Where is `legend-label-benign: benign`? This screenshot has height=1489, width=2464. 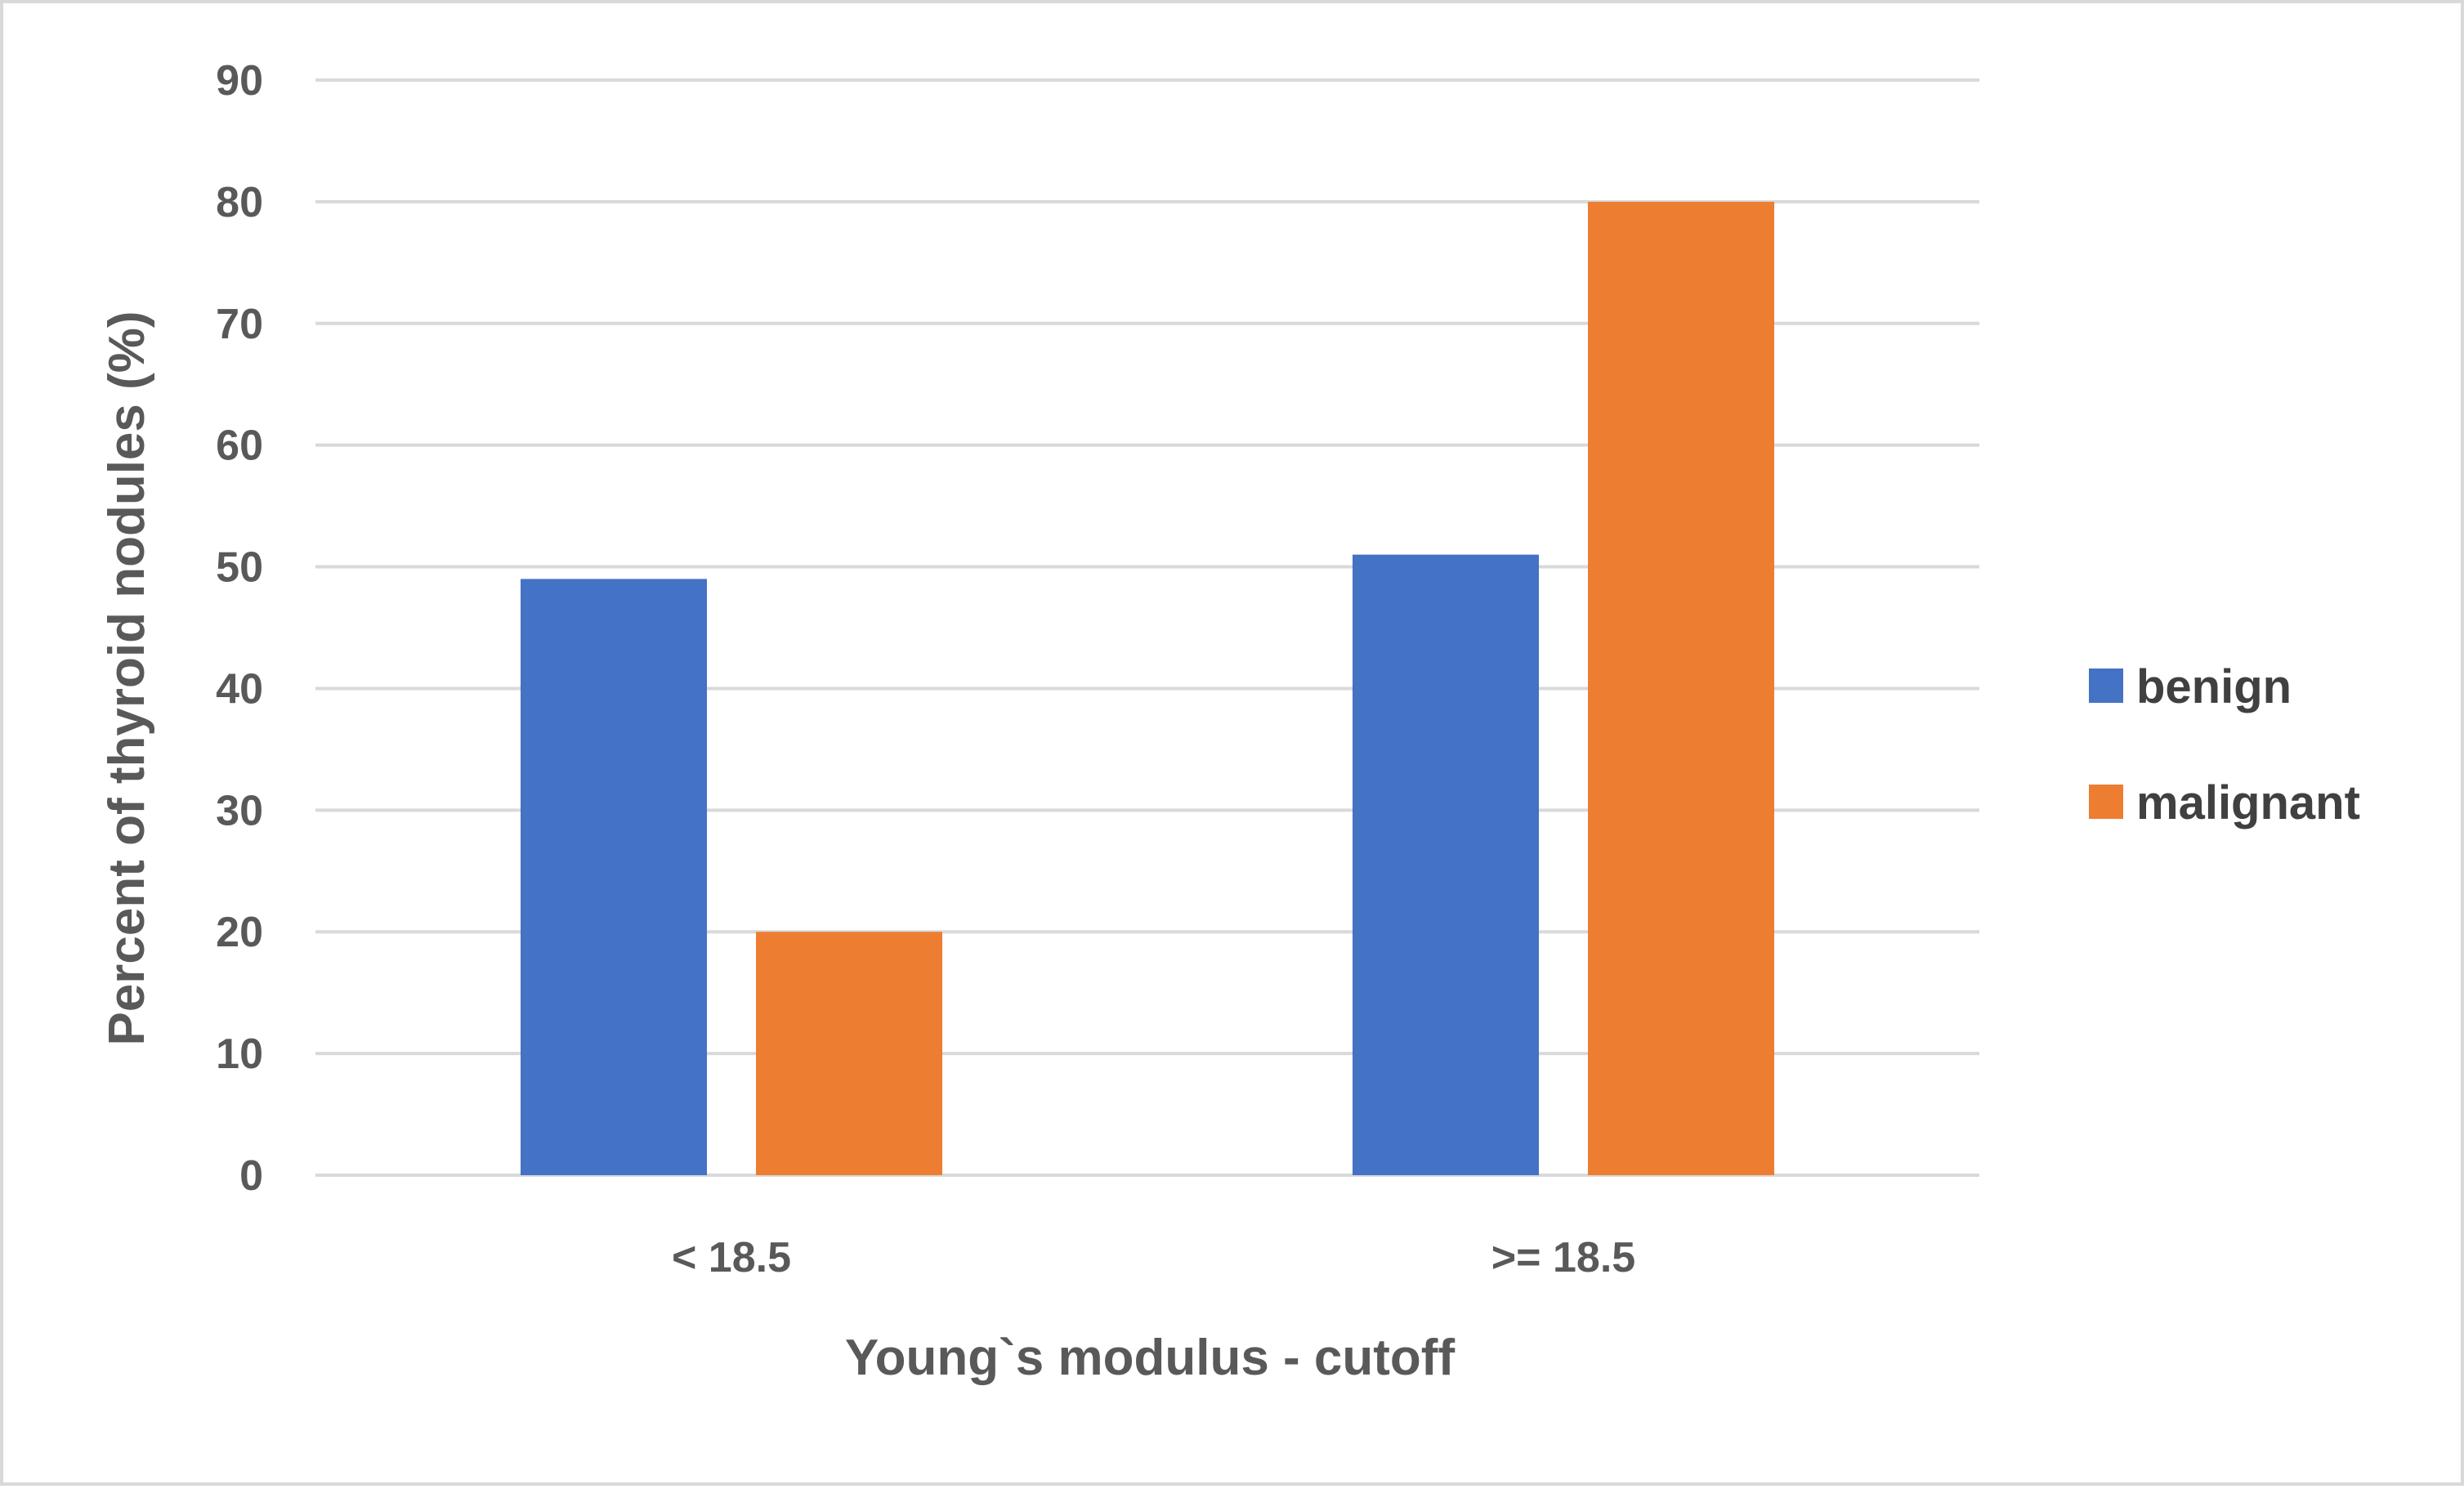
legend-label-benign: benign is located at coordinates (2214, 686).